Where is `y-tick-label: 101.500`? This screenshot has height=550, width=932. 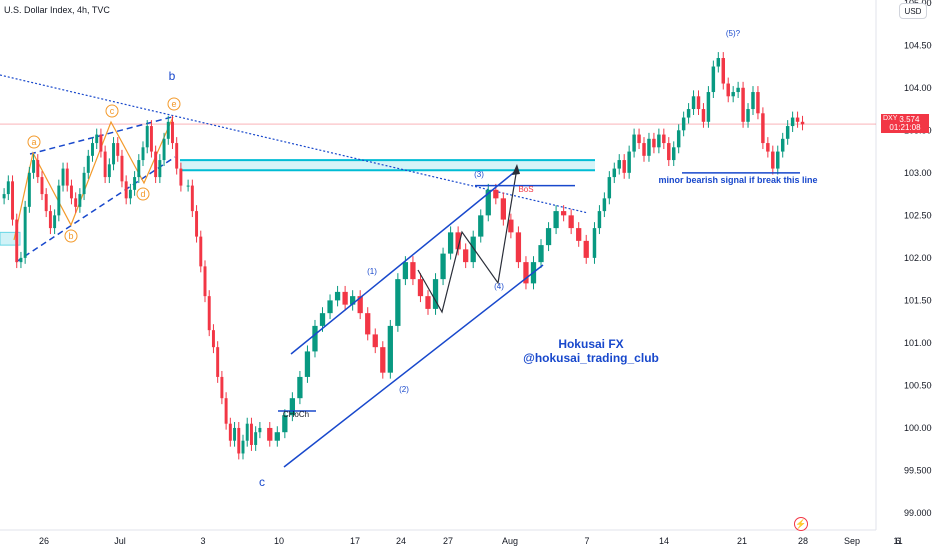
y-tick-label: 101.500 is located at coordinates (918, 300).